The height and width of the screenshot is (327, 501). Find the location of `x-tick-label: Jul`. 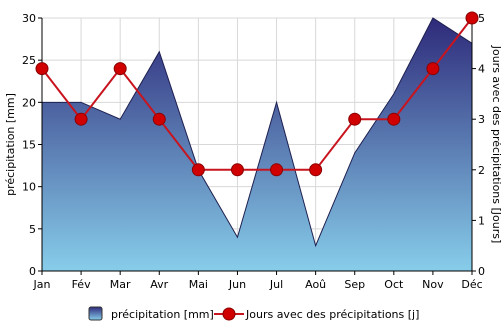

x-tick-label: Jul is located at coordinates (276, 284).